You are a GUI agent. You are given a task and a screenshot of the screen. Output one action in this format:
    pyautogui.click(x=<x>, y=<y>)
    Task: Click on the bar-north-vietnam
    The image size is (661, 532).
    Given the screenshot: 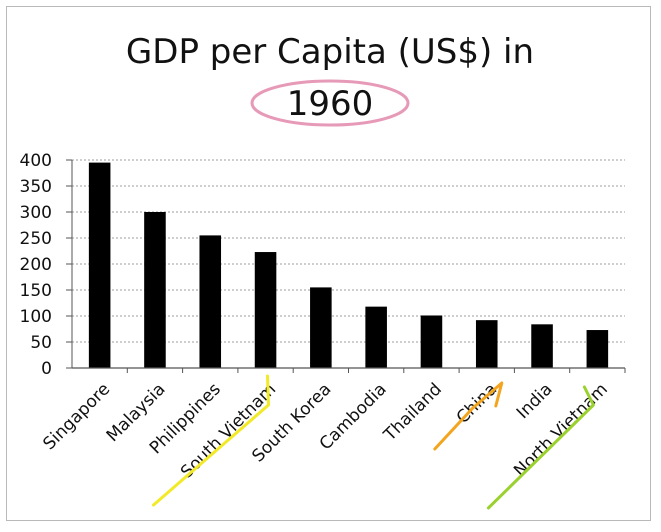 What is the action you would take?
    pyautogui.click(x=597, y=349)
    